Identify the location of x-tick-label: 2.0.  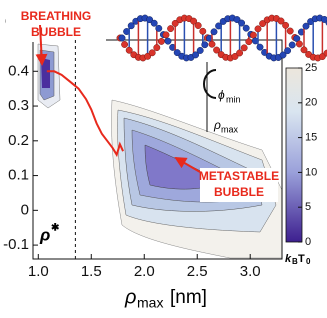
(144, 271).